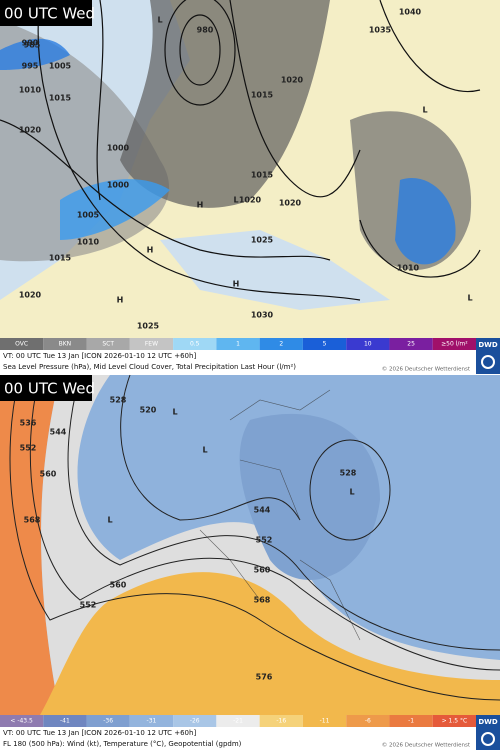  I want to click on legend: OVC BKN SCT FEW 0.5 1 2 5 10 25 ≥50 l/m², so click(238, 344).